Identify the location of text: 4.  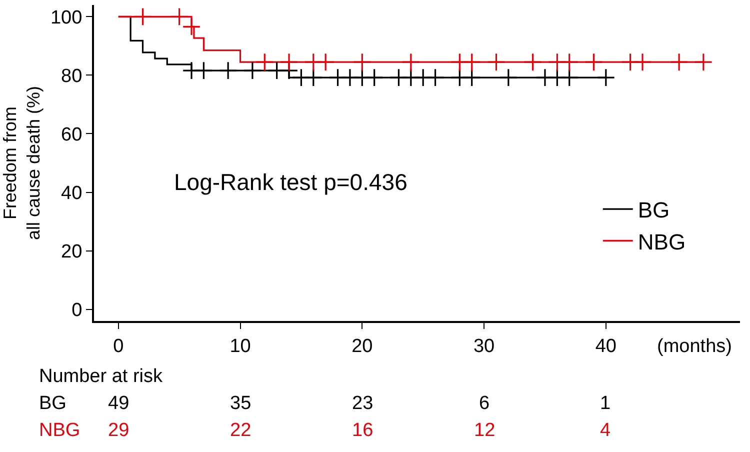
(605, 430).